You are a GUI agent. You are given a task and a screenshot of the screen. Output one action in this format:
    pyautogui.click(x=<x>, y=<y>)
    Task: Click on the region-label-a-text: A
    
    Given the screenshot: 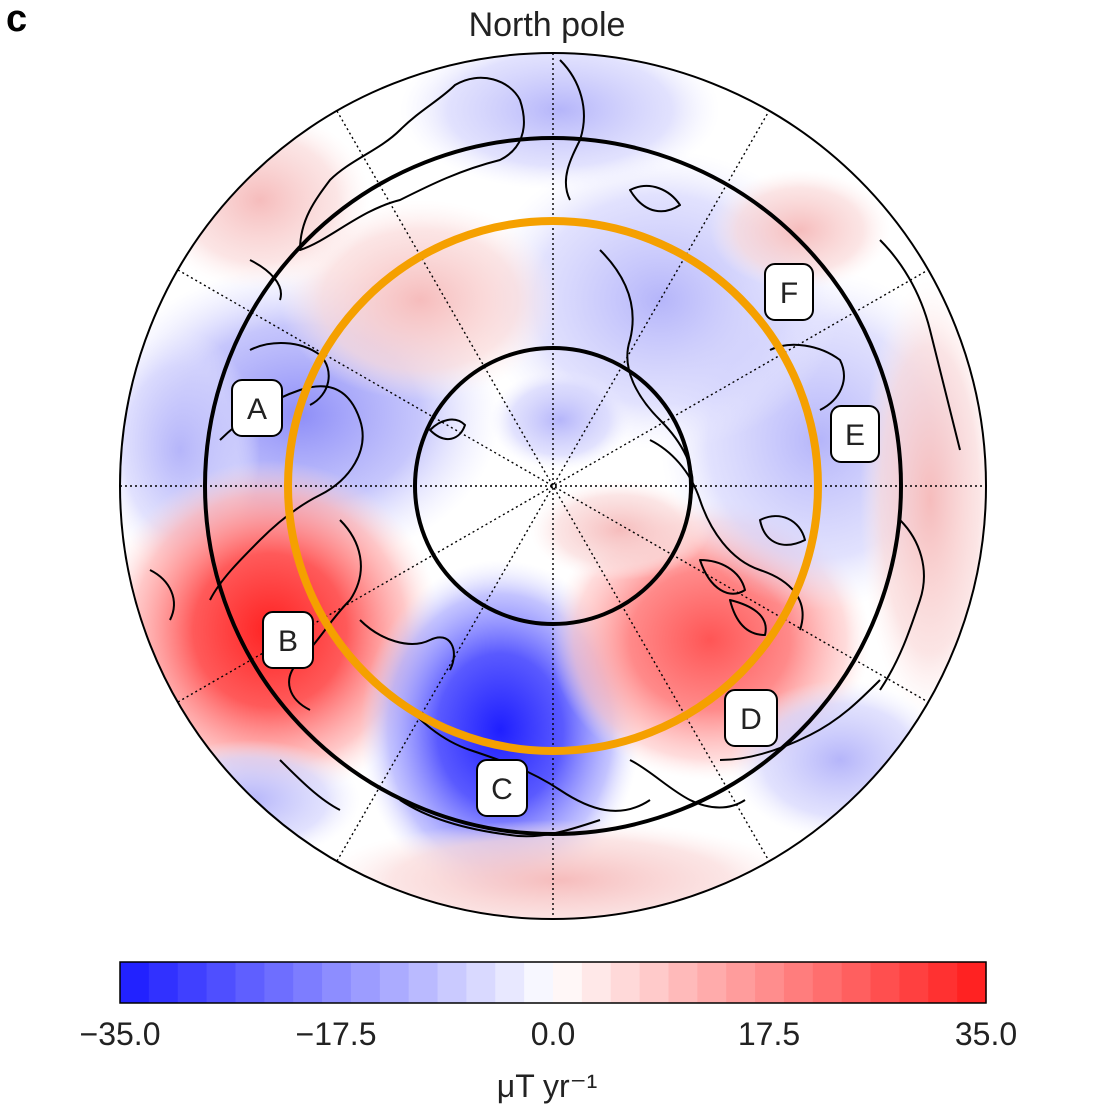 What is the action you would take?
    pyautogui.click(x=257, y=409)
    